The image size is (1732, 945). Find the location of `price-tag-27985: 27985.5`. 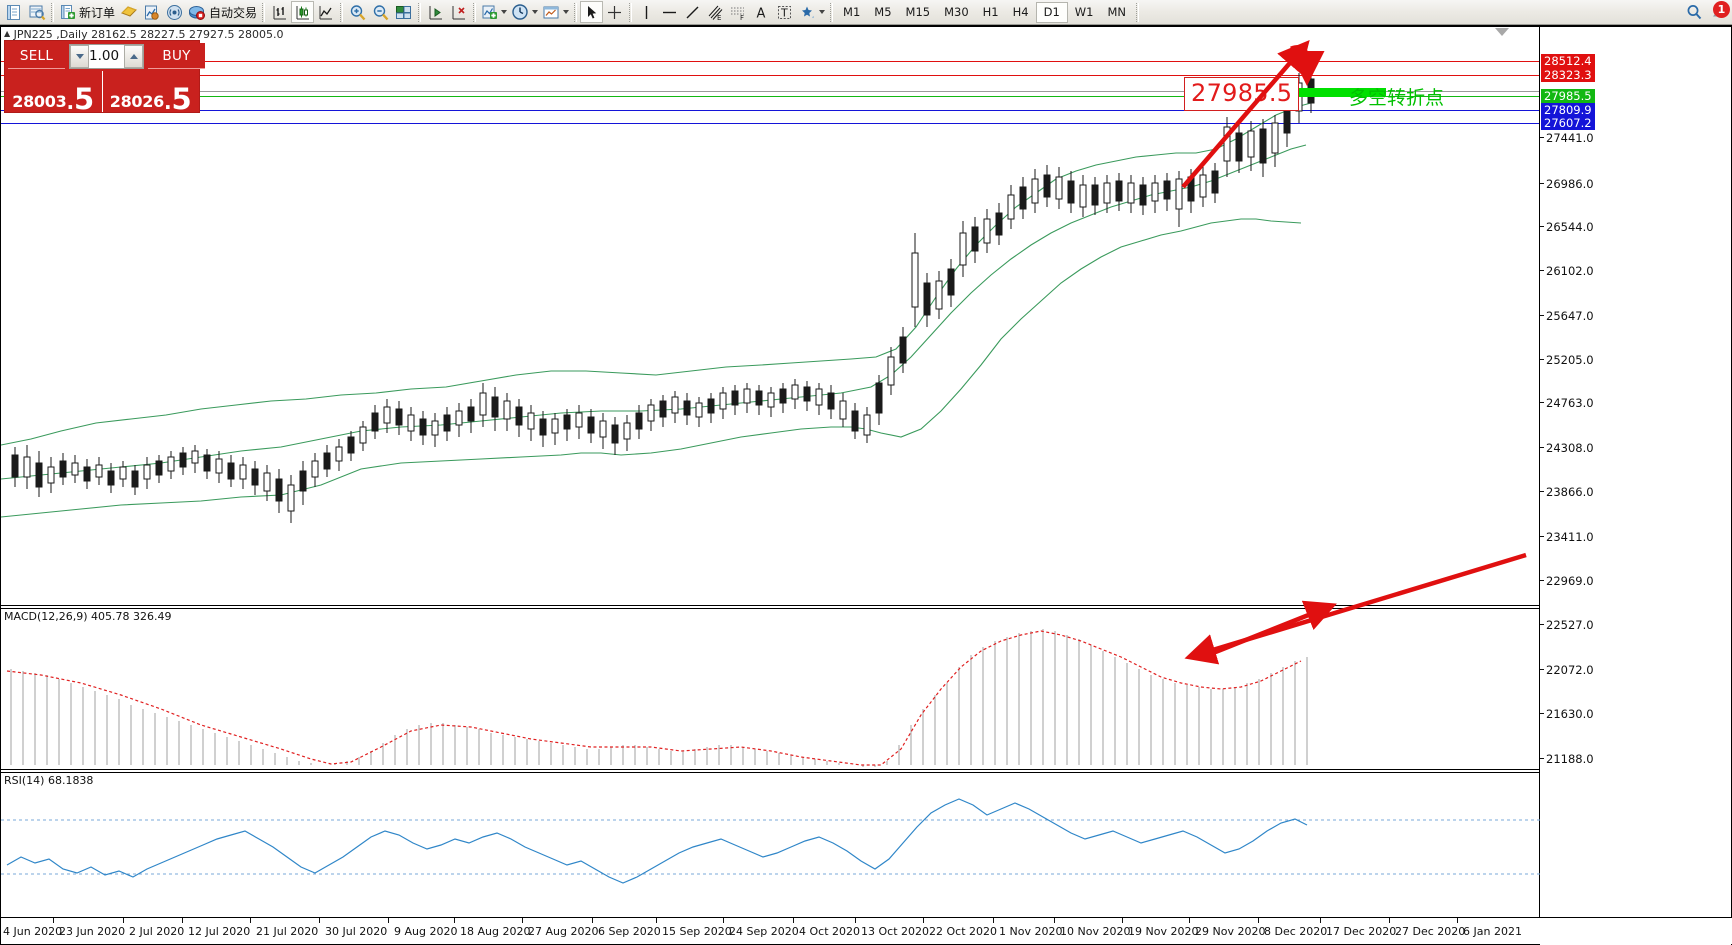

price-tag-27985: 27985.5 is located at coordinates (1568, 96).